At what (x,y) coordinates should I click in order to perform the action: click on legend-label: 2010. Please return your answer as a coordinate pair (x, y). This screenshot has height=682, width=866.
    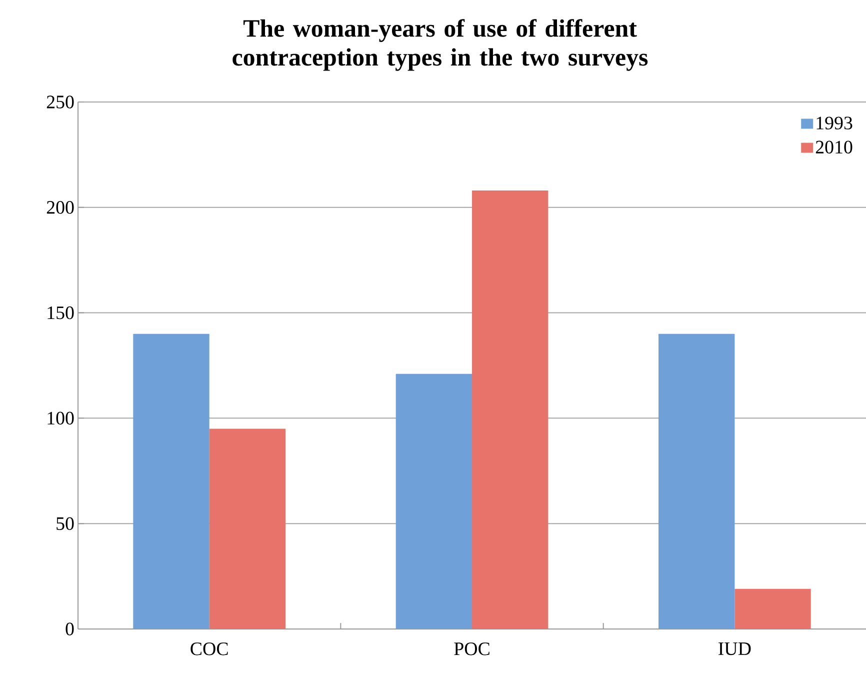
    Looking at the image, I should click on (834, 147).